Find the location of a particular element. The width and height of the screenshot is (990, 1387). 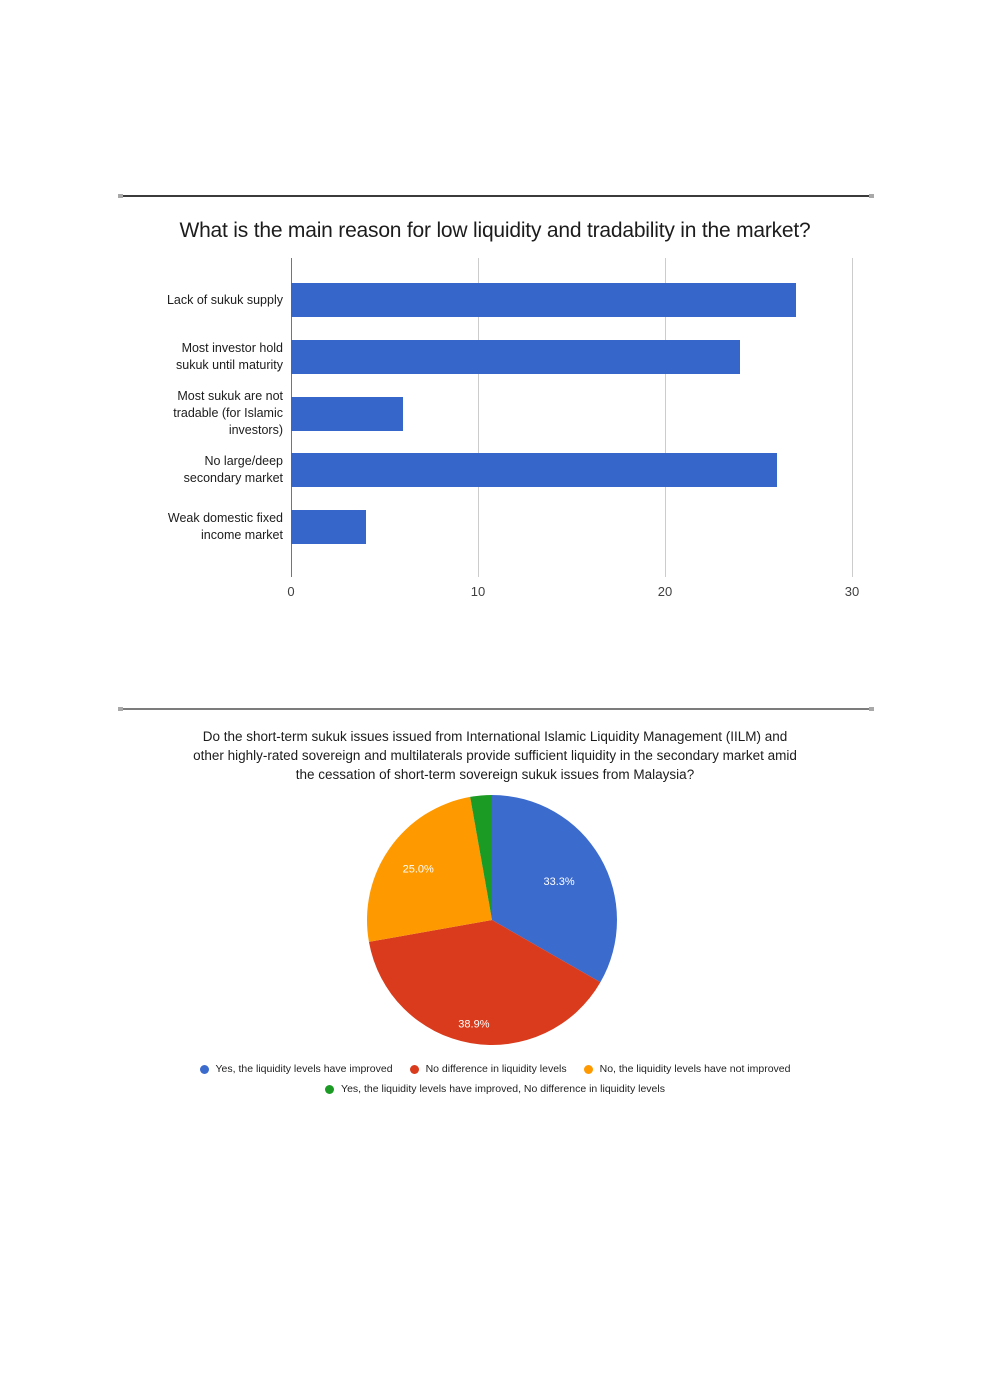

bar-category-label-line: Lack of sukuk supply is located at coordinates (224, 299).